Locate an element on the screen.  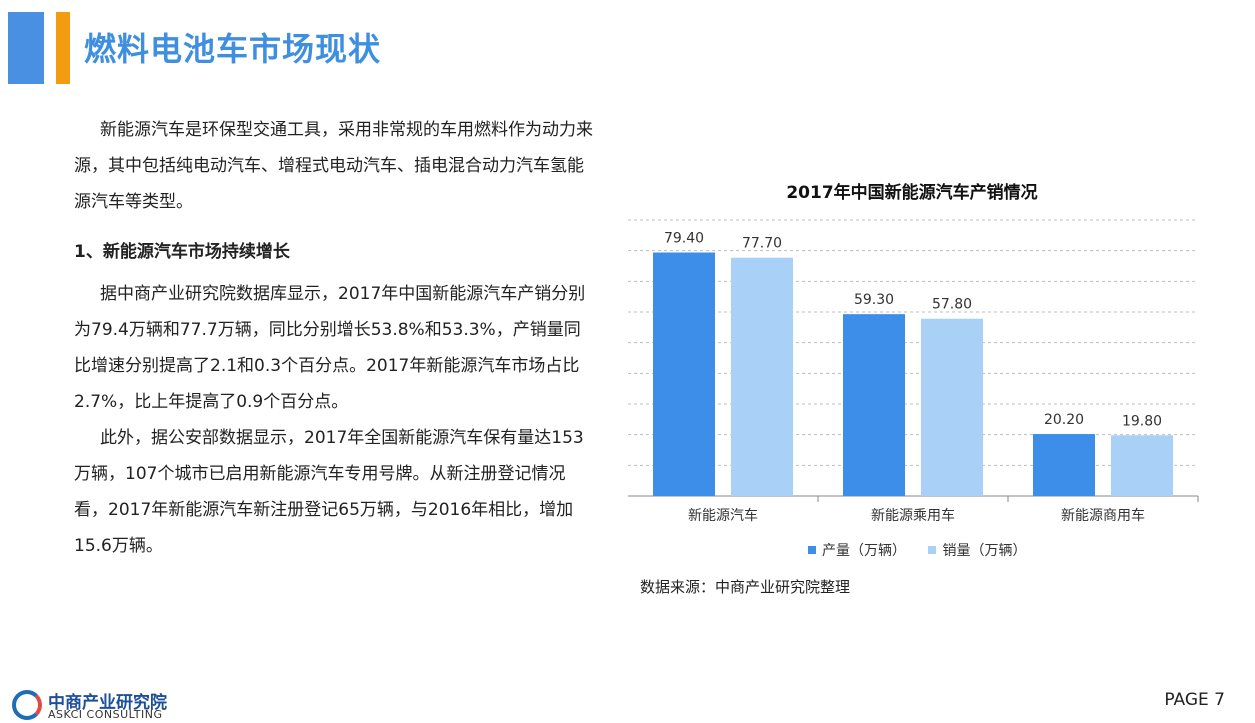
title-accent-blue is located at coordinates (26, 48).